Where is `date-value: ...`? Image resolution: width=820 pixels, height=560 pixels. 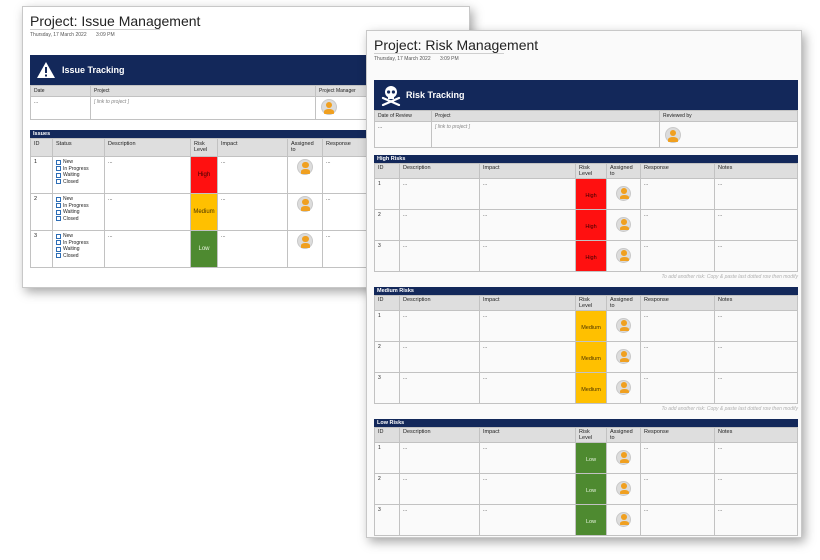 date-value: ... is located at coordinates (60, 108).